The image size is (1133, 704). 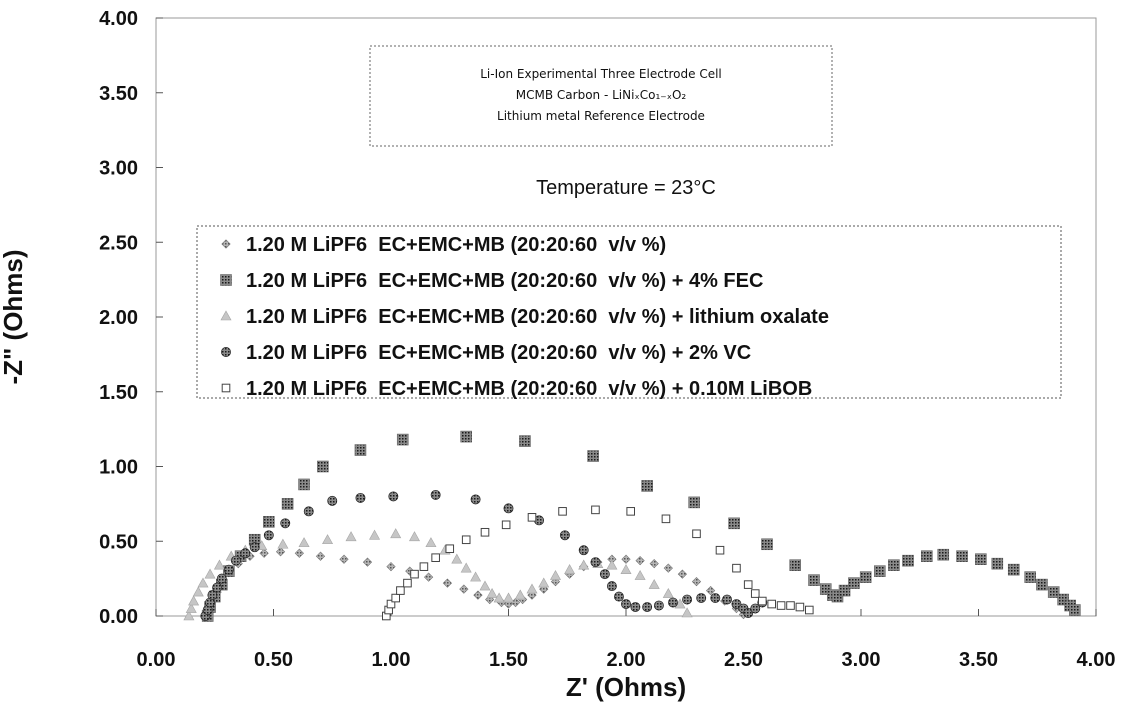 I want to click on x-tick-label: 0.00, so click(x=156, y=660).